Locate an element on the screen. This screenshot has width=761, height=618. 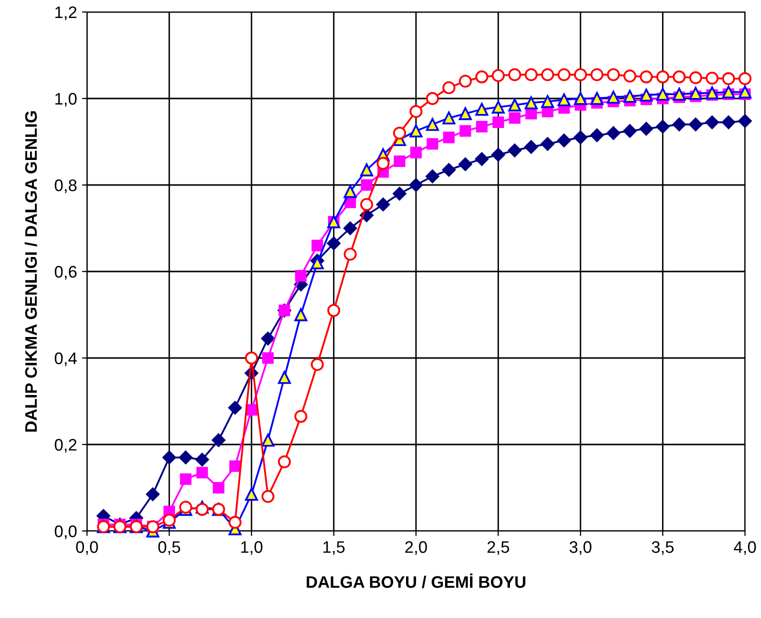
y-tick-label: 0,2 is located at coordinates (65, 445).